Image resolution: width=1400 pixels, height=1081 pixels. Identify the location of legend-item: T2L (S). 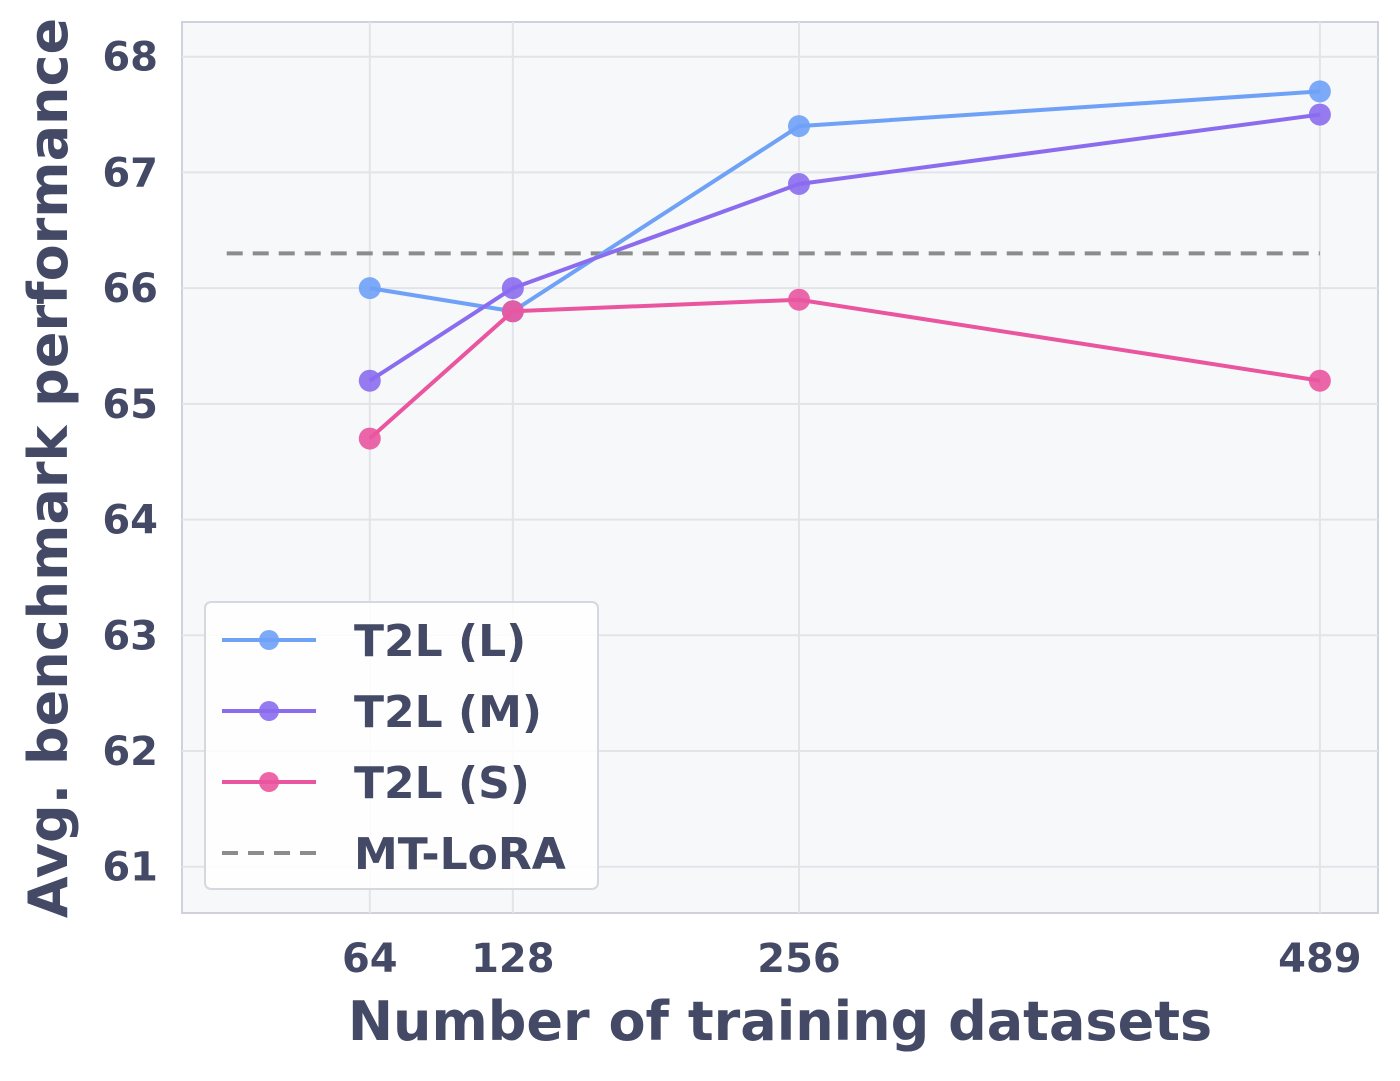
(376, 783).